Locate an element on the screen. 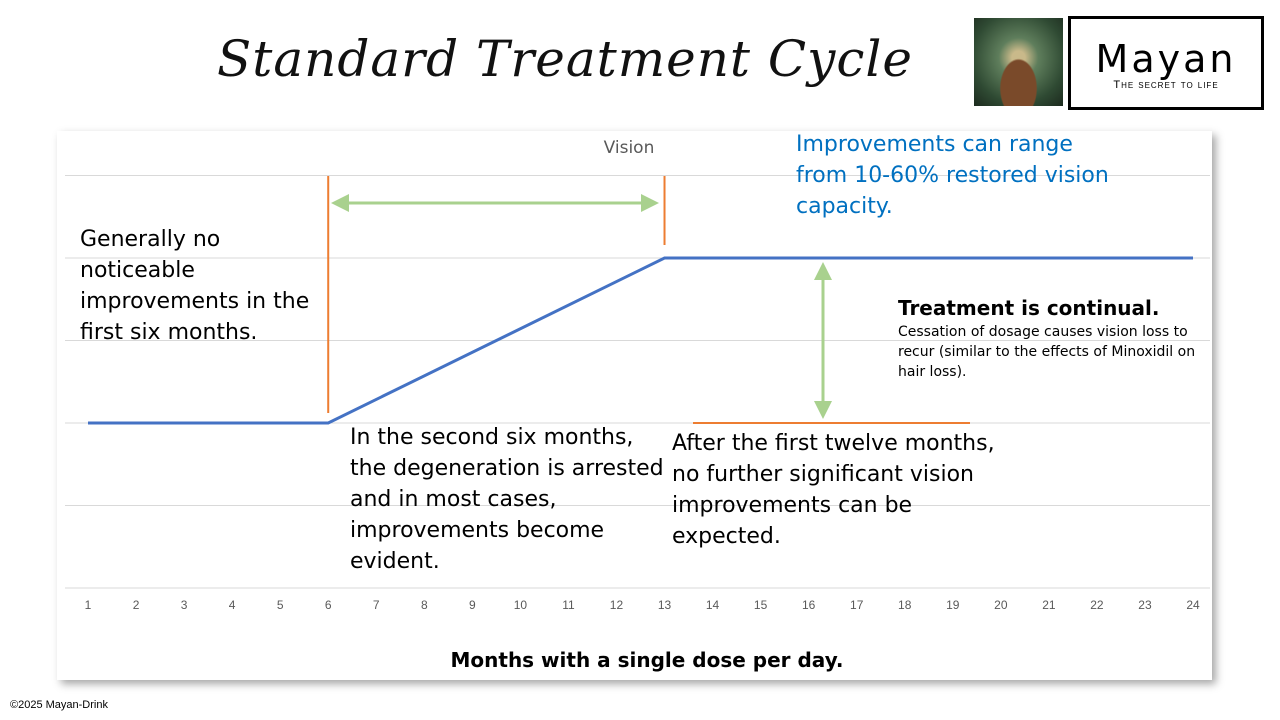 The image size is (1280, 720). x-axis-title: Months with a single dose per day. is located at coordinates (647, 660).